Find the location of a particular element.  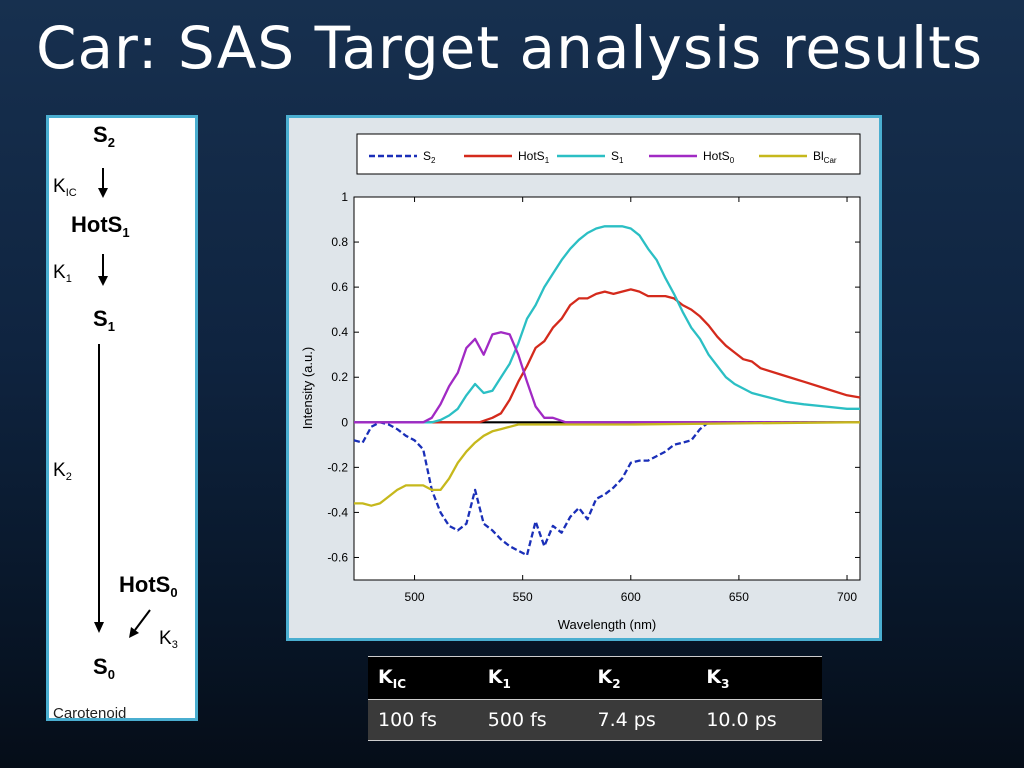

arrow-k3 is located at coordinates (140, 623).